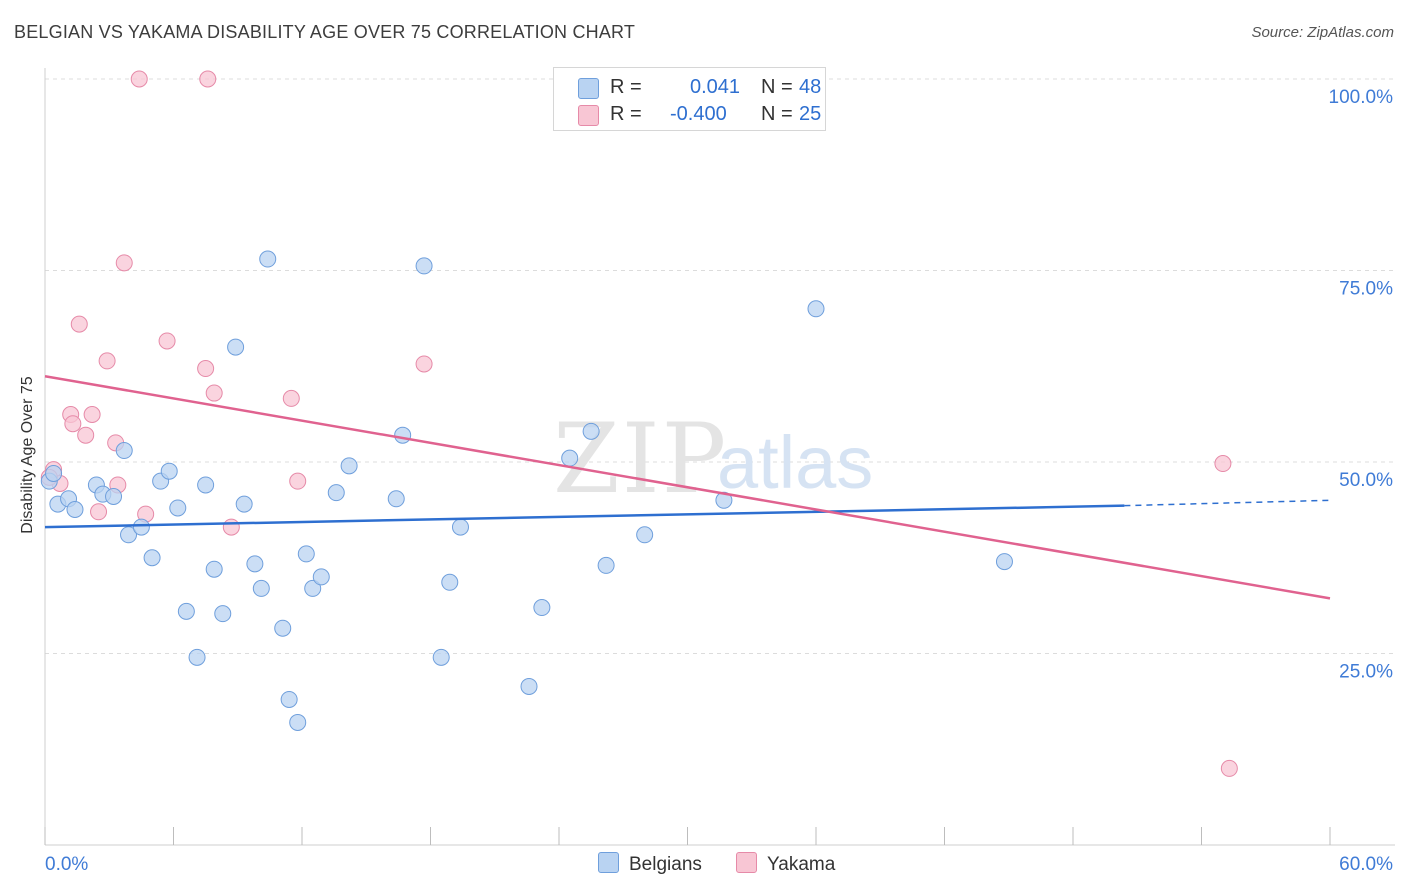 This screenshot has height=892, width=1406. Describe the element at coordinates (1361, 97) in the screenshot. I see `y-tick-label: 100.0%` at that location.